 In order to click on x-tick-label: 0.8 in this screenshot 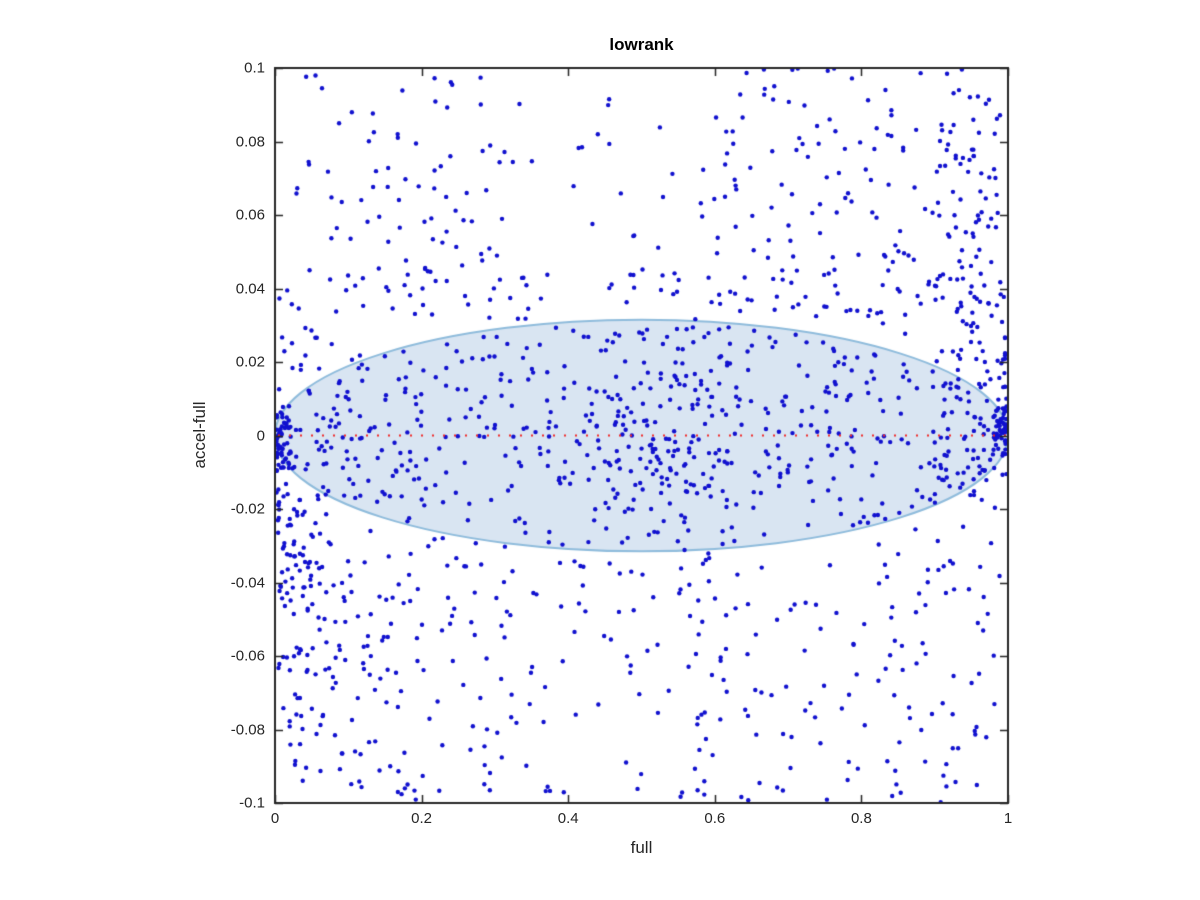, I will do `click(861, 818)`.